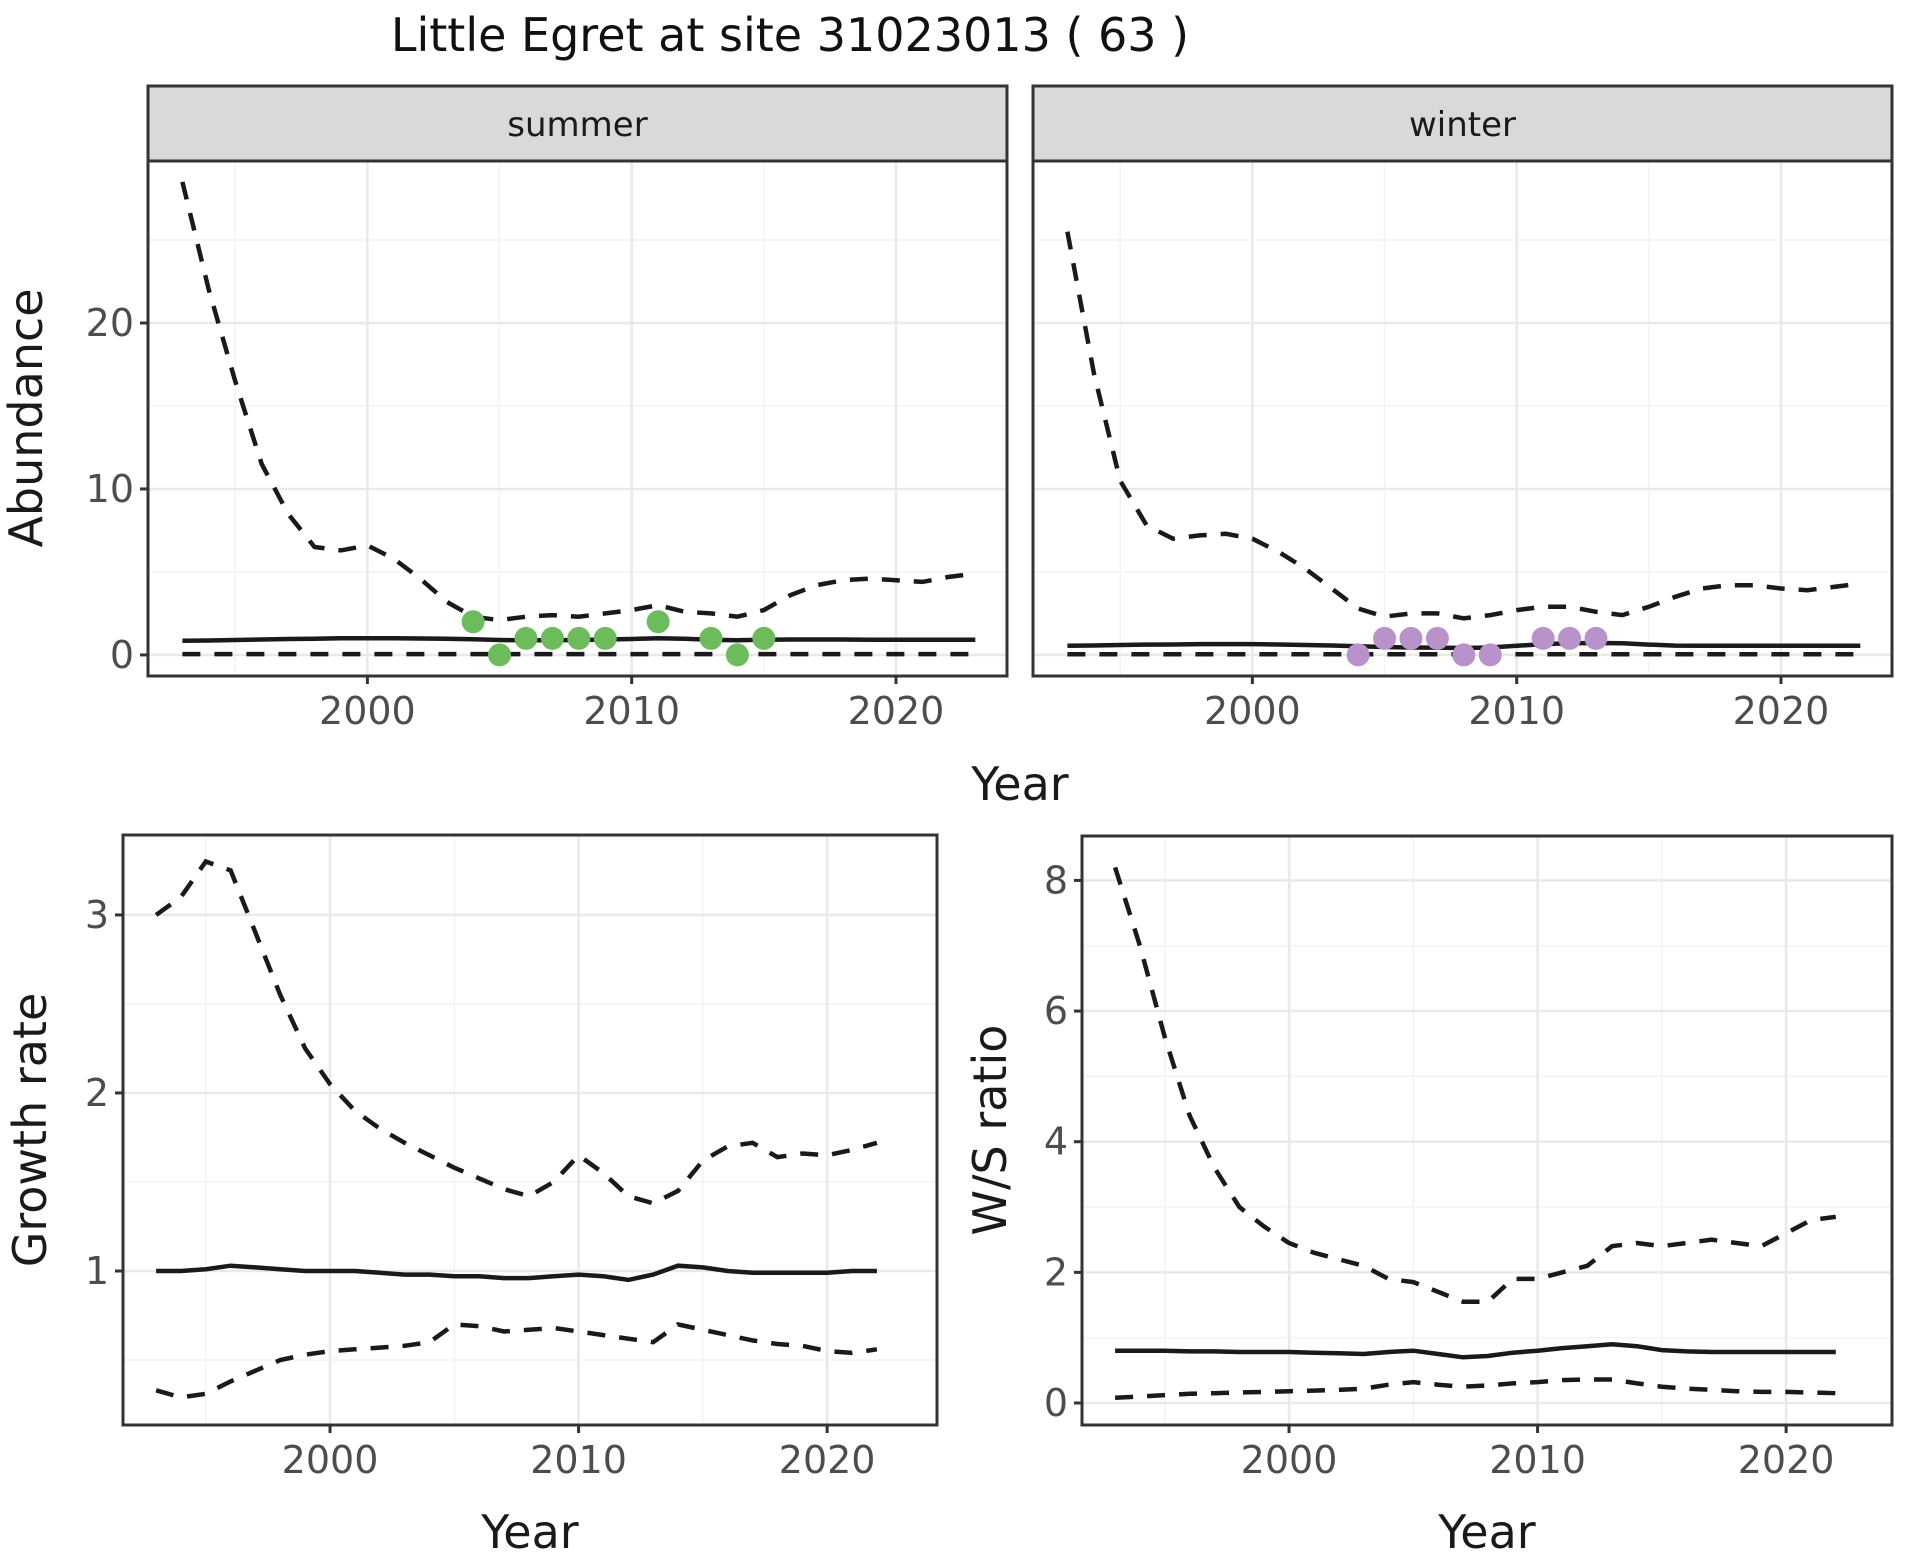  Describe the element at coordinates (110, 323) in the screenshot. I see `y-tick-label: 20` at that location.